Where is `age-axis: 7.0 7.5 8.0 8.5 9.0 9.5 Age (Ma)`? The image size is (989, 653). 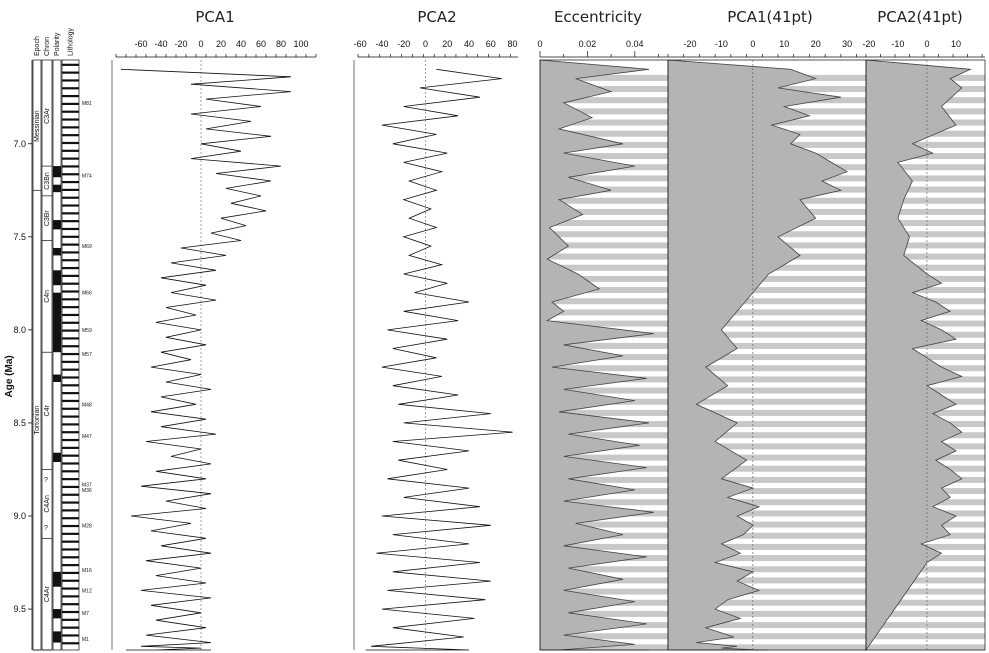
age-axis: 7.0 7.5 8.0 8.5 9.0 9.5 Age (Ma) is located at coordinates (18, 355).